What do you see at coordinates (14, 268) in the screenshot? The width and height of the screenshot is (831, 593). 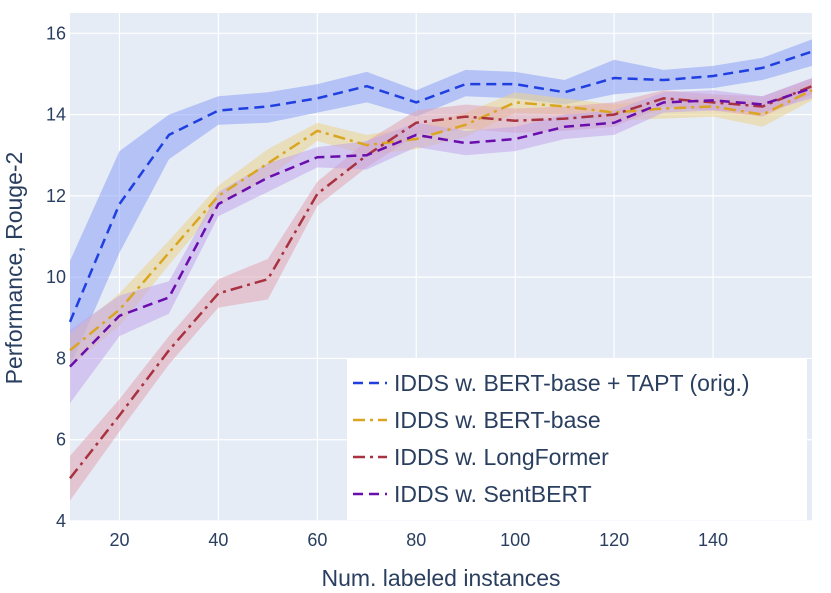 I see `y-axis-title: Performance, Rouge-2` at bounding box center [14, 268].